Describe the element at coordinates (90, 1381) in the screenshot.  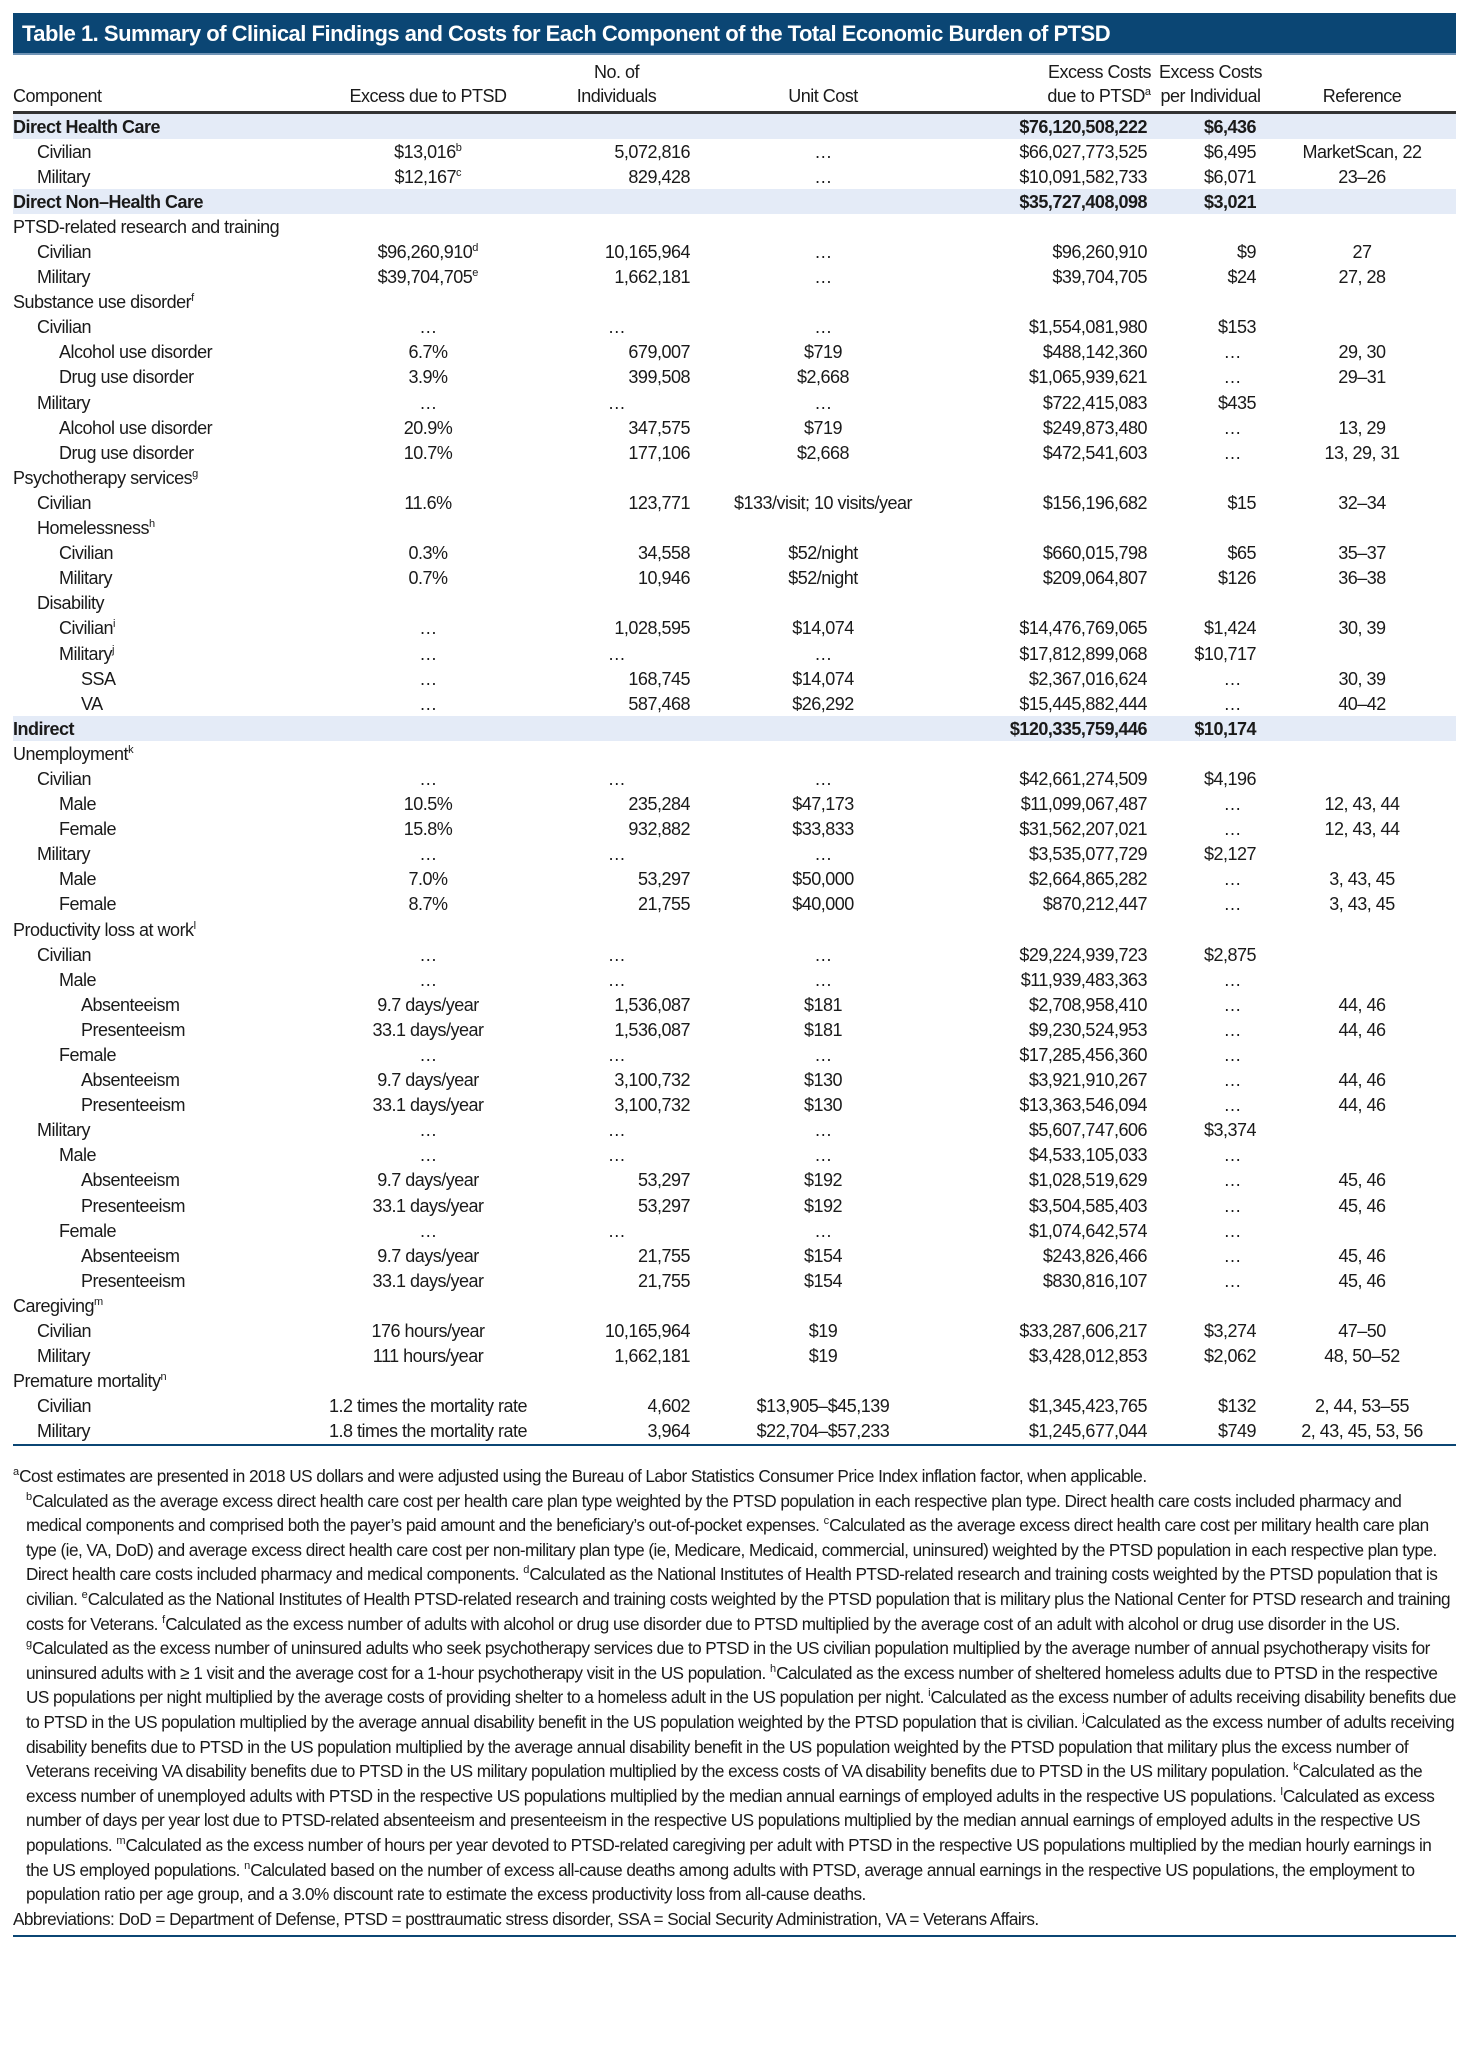
I see `component-cell: Premature mortalityn` at that location.